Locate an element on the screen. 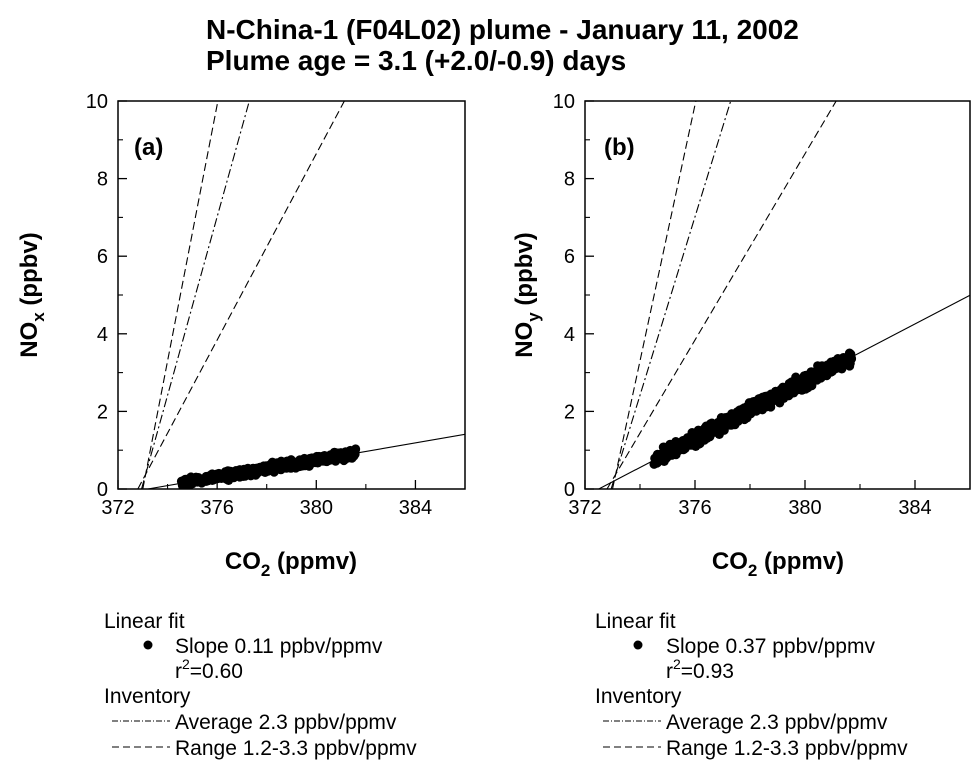  legend-b-r2-prefix: r is located at coordinates (669, 671).